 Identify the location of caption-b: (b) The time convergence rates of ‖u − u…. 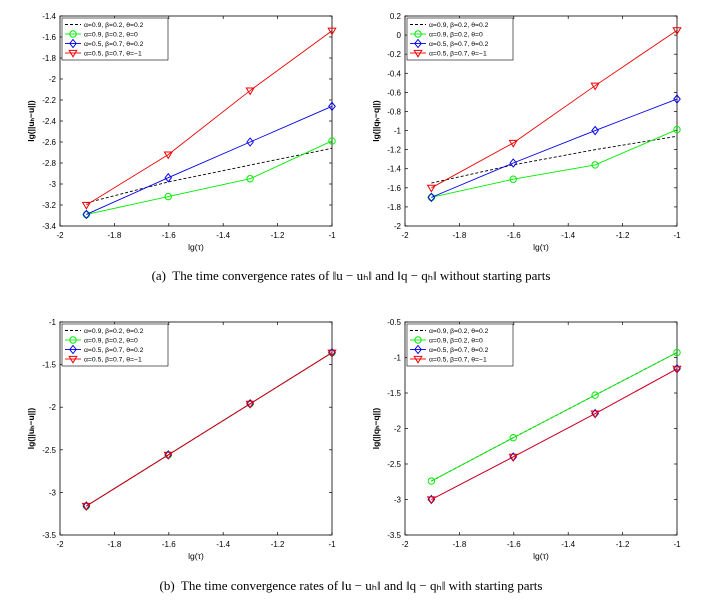
(351, 585).